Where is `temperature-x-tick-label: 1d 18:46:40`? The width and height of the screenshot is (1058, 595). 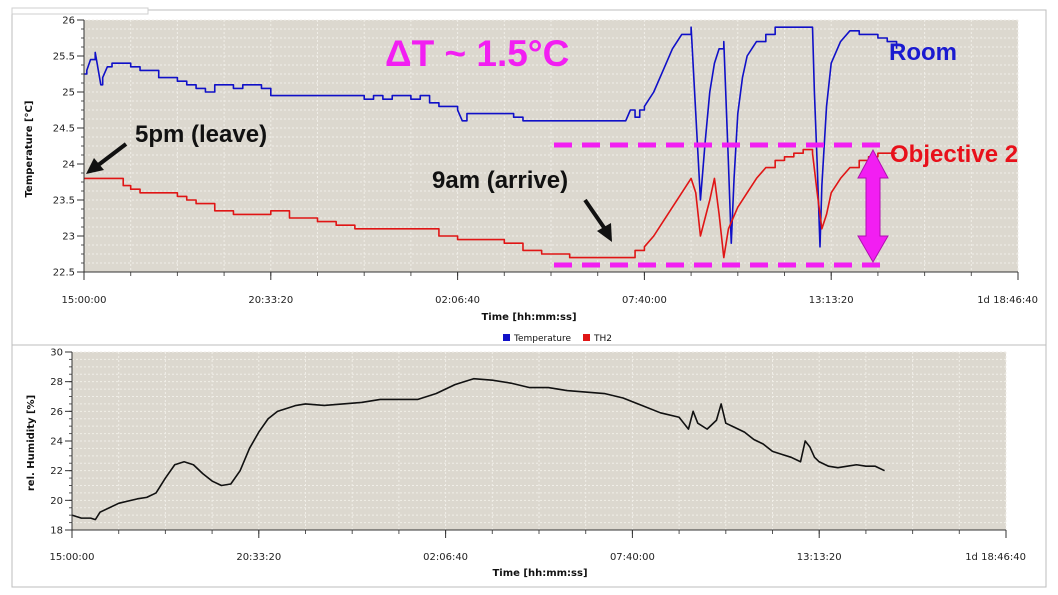 temperature-x-tick-label: 1d 18:46:40 is located at coordinates (1007, 300).